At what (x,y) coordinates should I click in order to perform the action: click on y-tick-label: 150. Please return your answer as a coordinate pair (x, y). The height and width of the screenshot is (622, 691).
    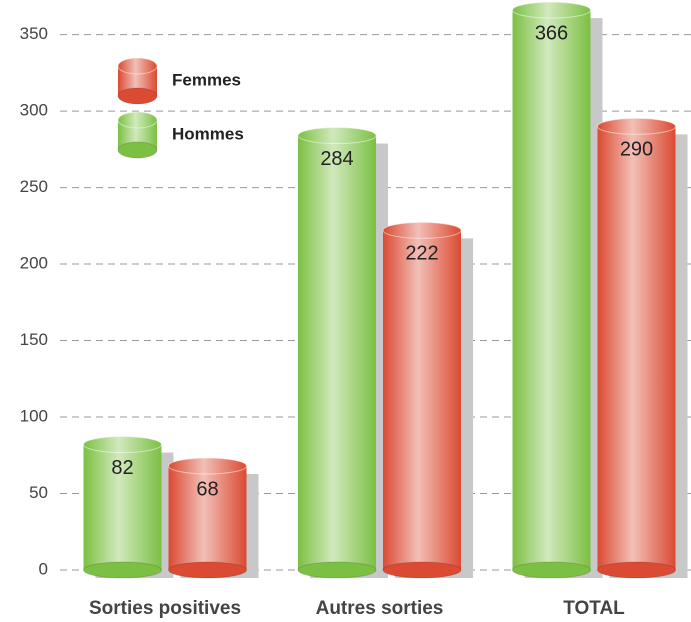
    Looking at the image, I should click on (34, 339).